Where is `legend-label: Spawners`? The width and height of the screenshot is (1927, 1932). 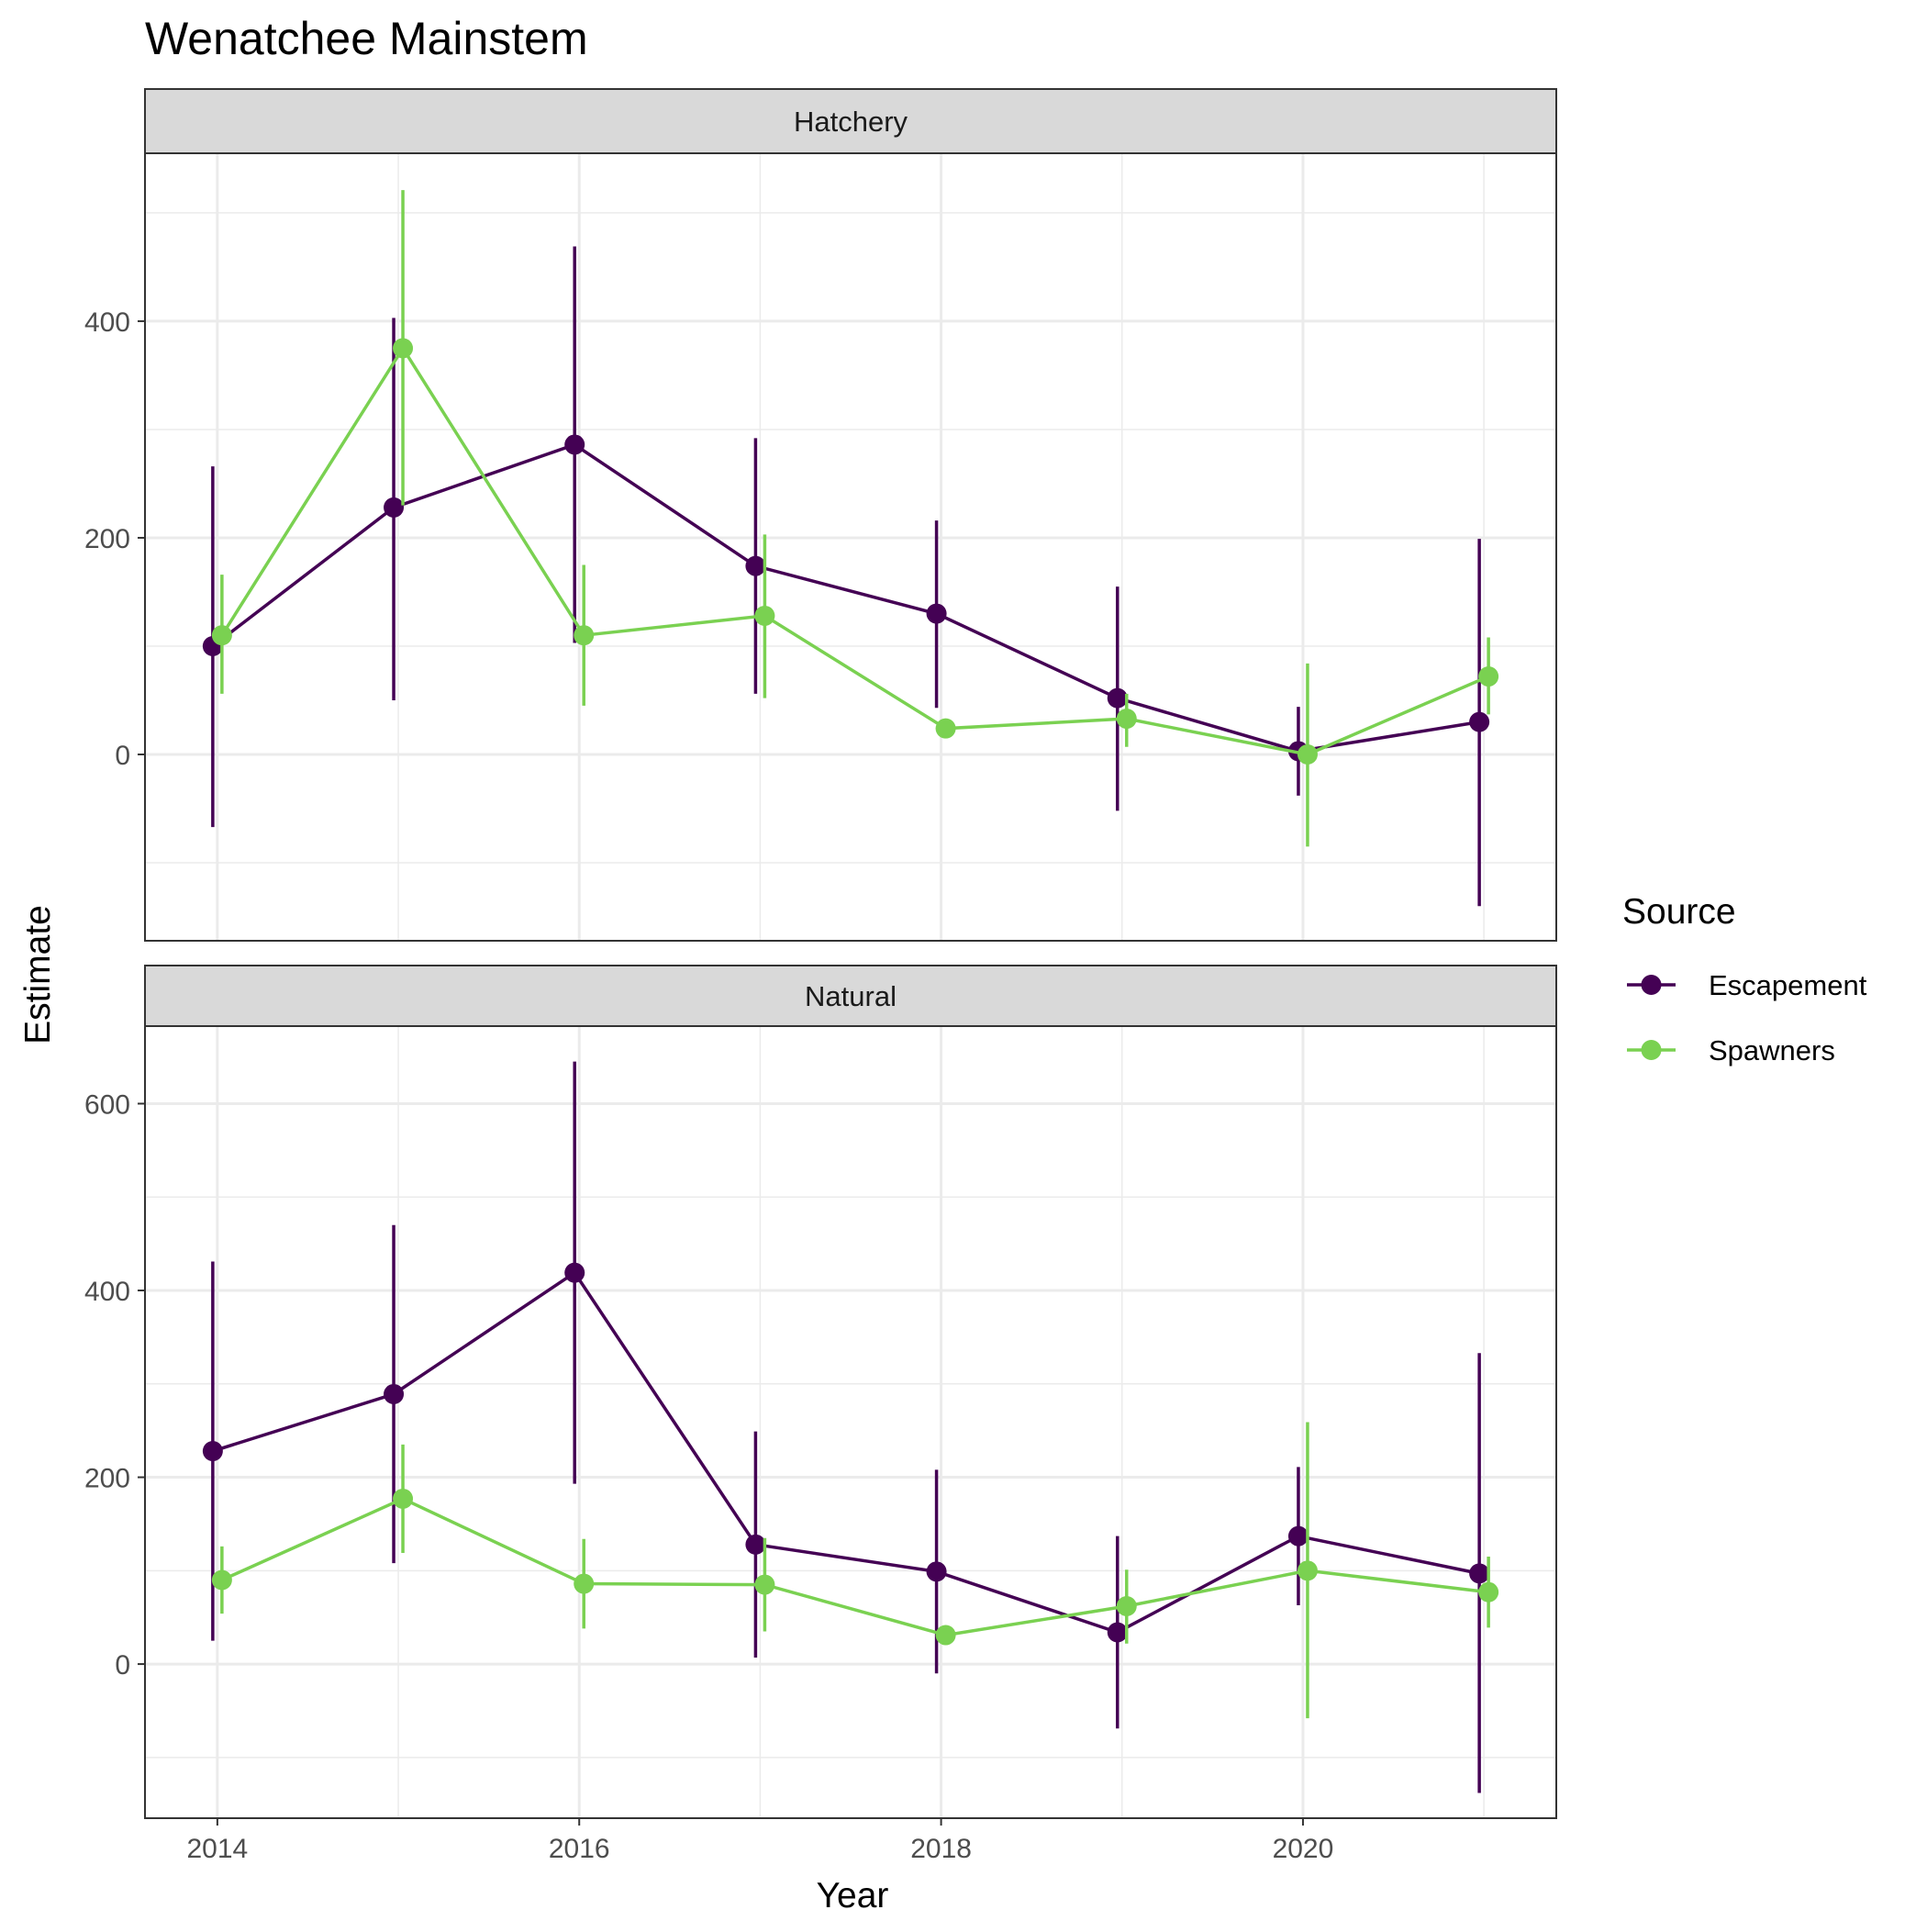
legend-label: Spawners is located at coordinates (1772, 1050).